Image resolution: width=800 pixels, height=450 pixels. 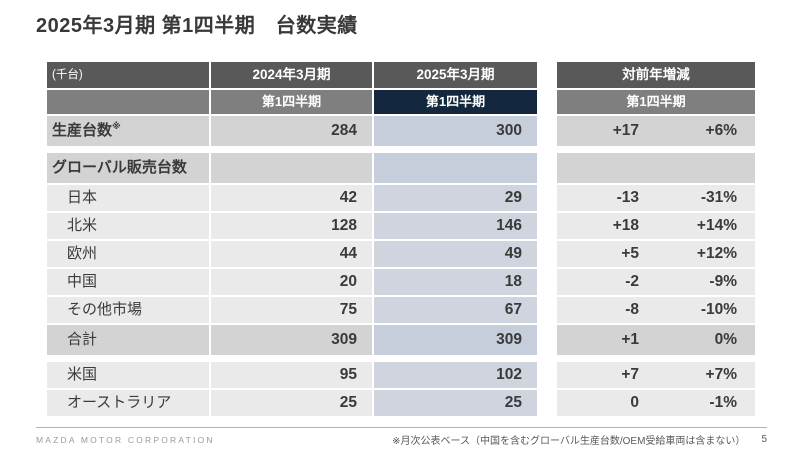 I want to click on table-row-other-markets: その他市場 75 67 -8 -10%, so click(x=402, y=310).